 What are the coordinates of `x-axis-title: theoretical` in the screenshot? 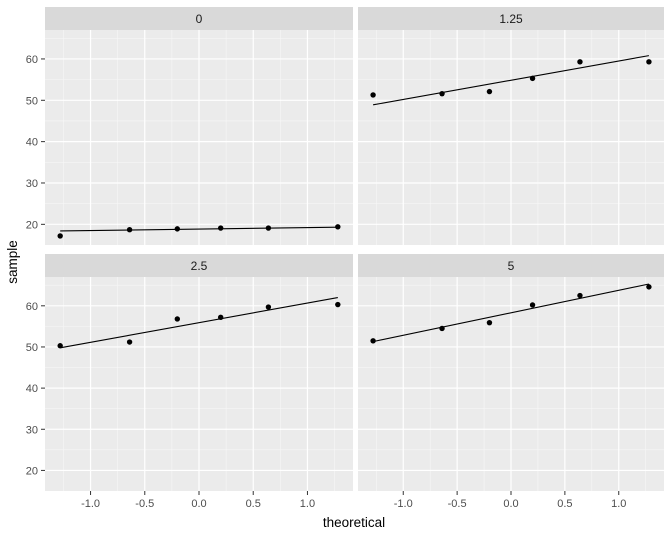 It's located at (354, 522).